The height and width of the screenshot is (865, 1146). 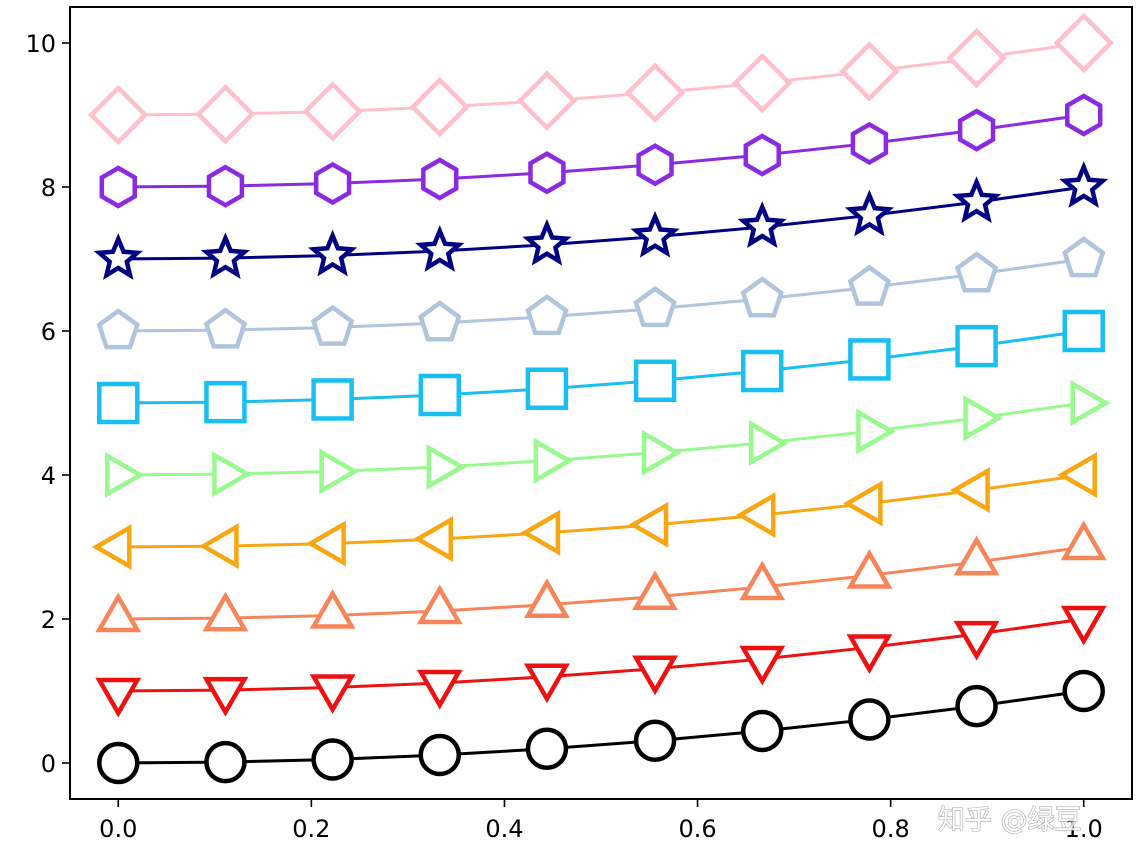 What do you see at coordinates (311, 829) in the screenshot?
I see `x-tick-label: 0.2` at bounding box center [311, 829].